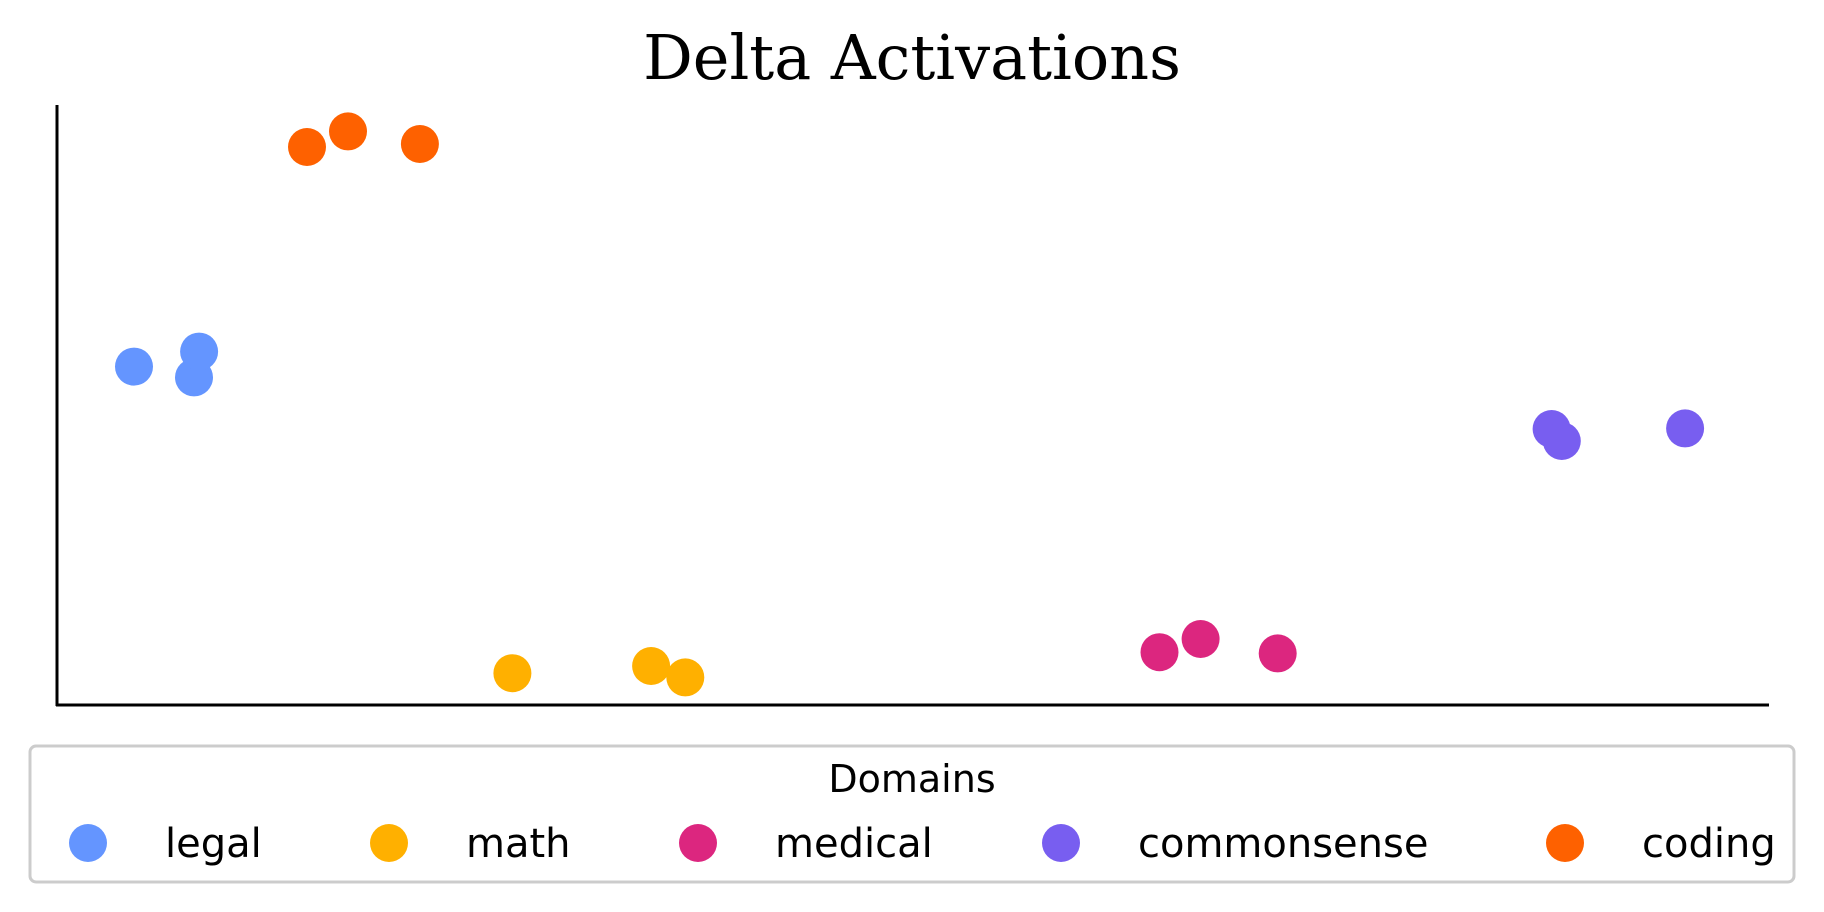  What do you see at coordinates (88, 843) in the screenshot?
I see `legend-marker-legal` at bounding box center [88, 843].